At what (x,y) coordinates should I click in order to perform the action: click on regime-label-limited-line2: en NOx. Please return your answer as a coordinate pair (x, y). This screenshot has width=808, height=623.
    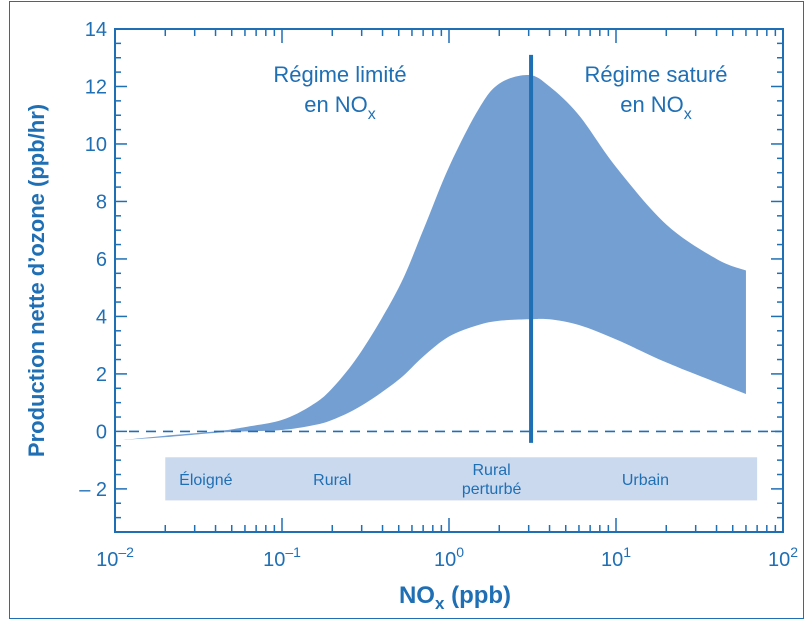
    Looking at the image, I should click on (340, 107).